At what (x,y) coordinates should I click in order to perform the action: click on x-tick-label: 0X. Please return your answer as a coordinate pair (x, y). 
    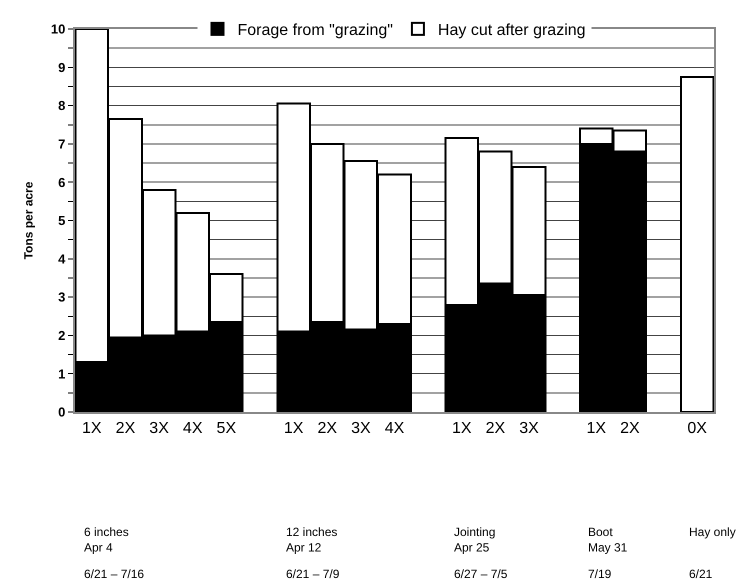
    Looking at the image, I should click on (697, 429).